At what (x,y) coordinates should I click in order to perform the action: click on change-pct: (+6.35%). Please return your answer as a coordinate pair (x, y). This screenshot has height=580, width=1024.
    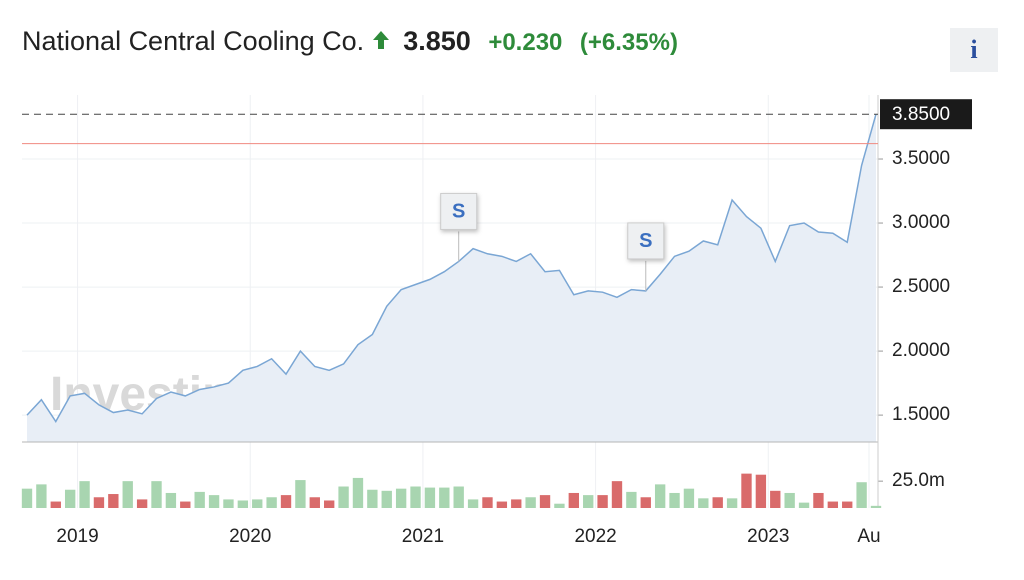
    Looking at the image, I should click on (628, 42).